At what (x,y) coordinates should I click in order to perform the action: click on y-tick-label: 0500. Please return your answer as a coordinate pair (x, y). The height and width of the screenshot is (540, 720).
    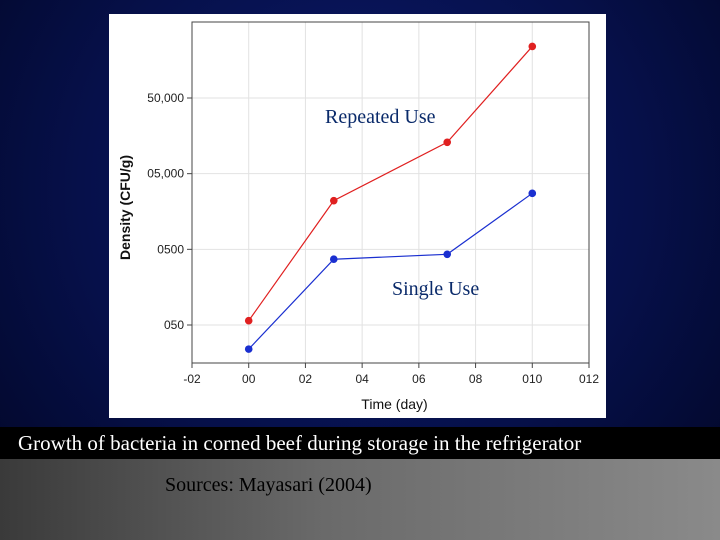
    Looking at the image, I should click on (170, 249).